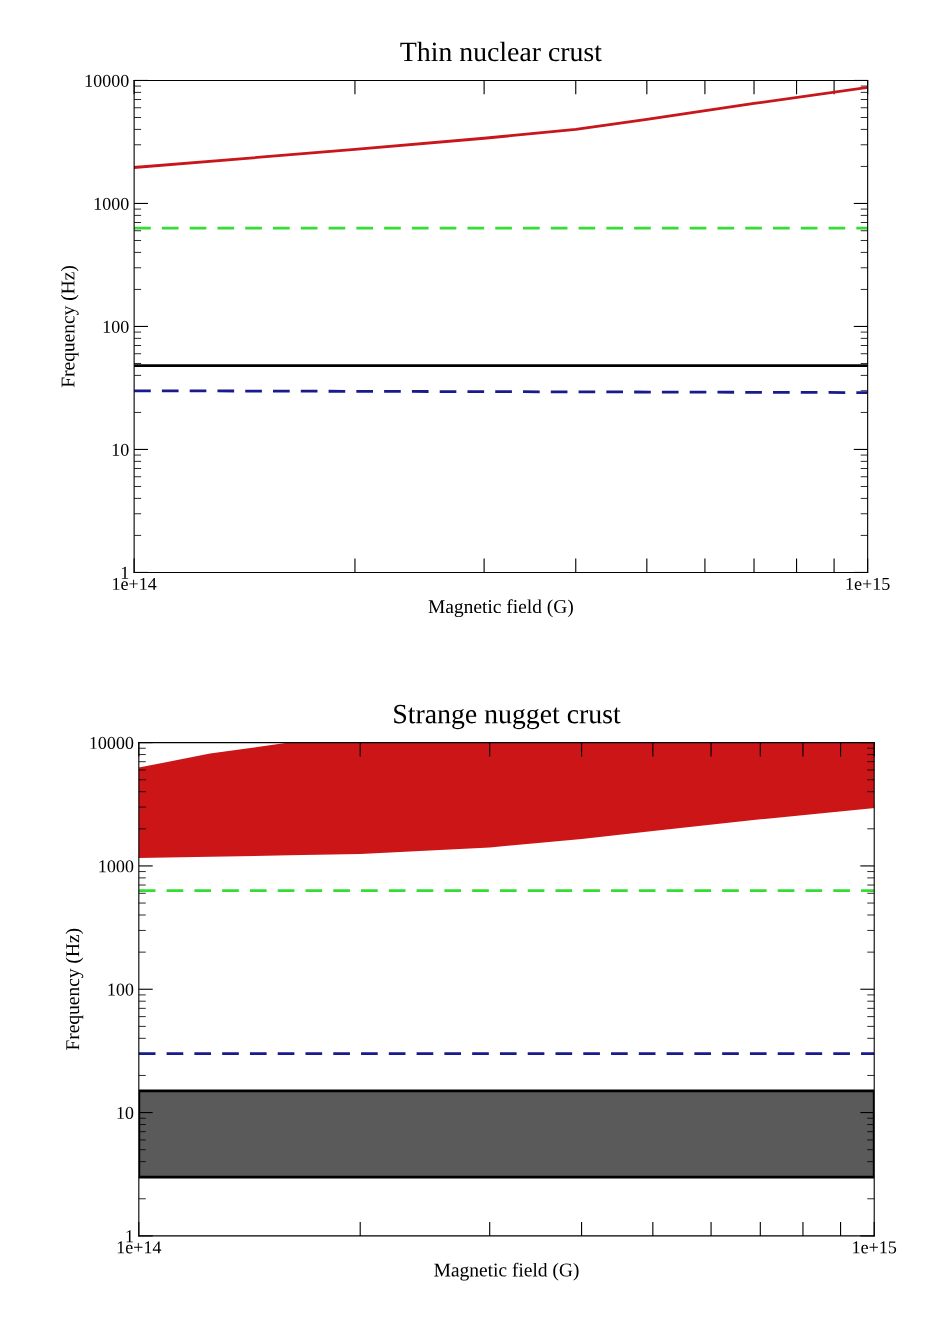  Describe the element at coordinates (501, 51) in the screenshot. I see `chart-title: Thin nuclear crust` at that location.